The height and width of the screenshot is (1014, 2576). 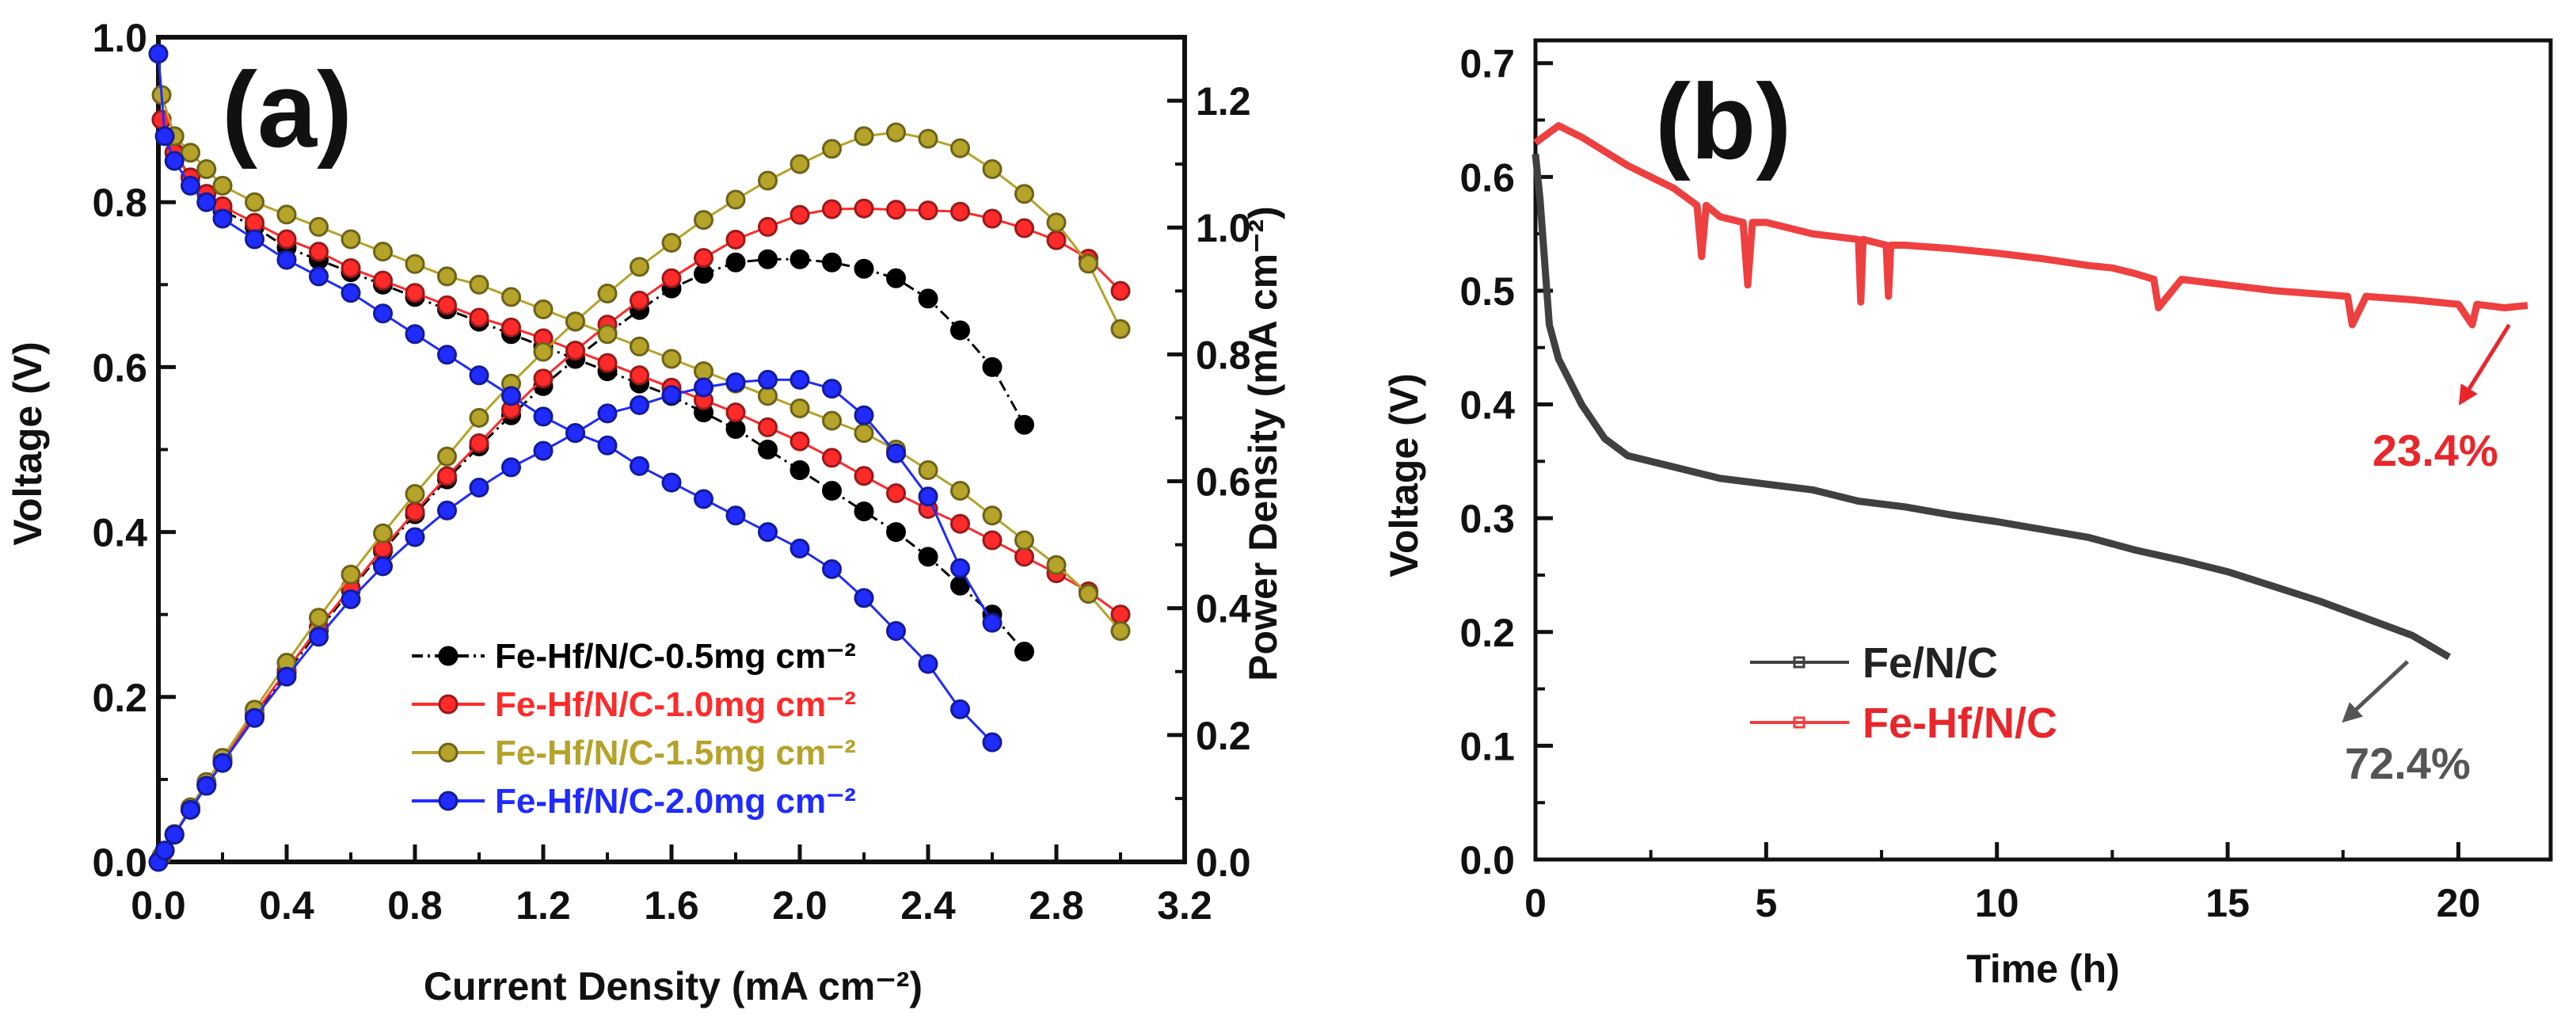 What do you see at coordinates (286, 905) in the screenshot?
I see `x-tick-label-a: 0.4` at bounding box center [286, 905].